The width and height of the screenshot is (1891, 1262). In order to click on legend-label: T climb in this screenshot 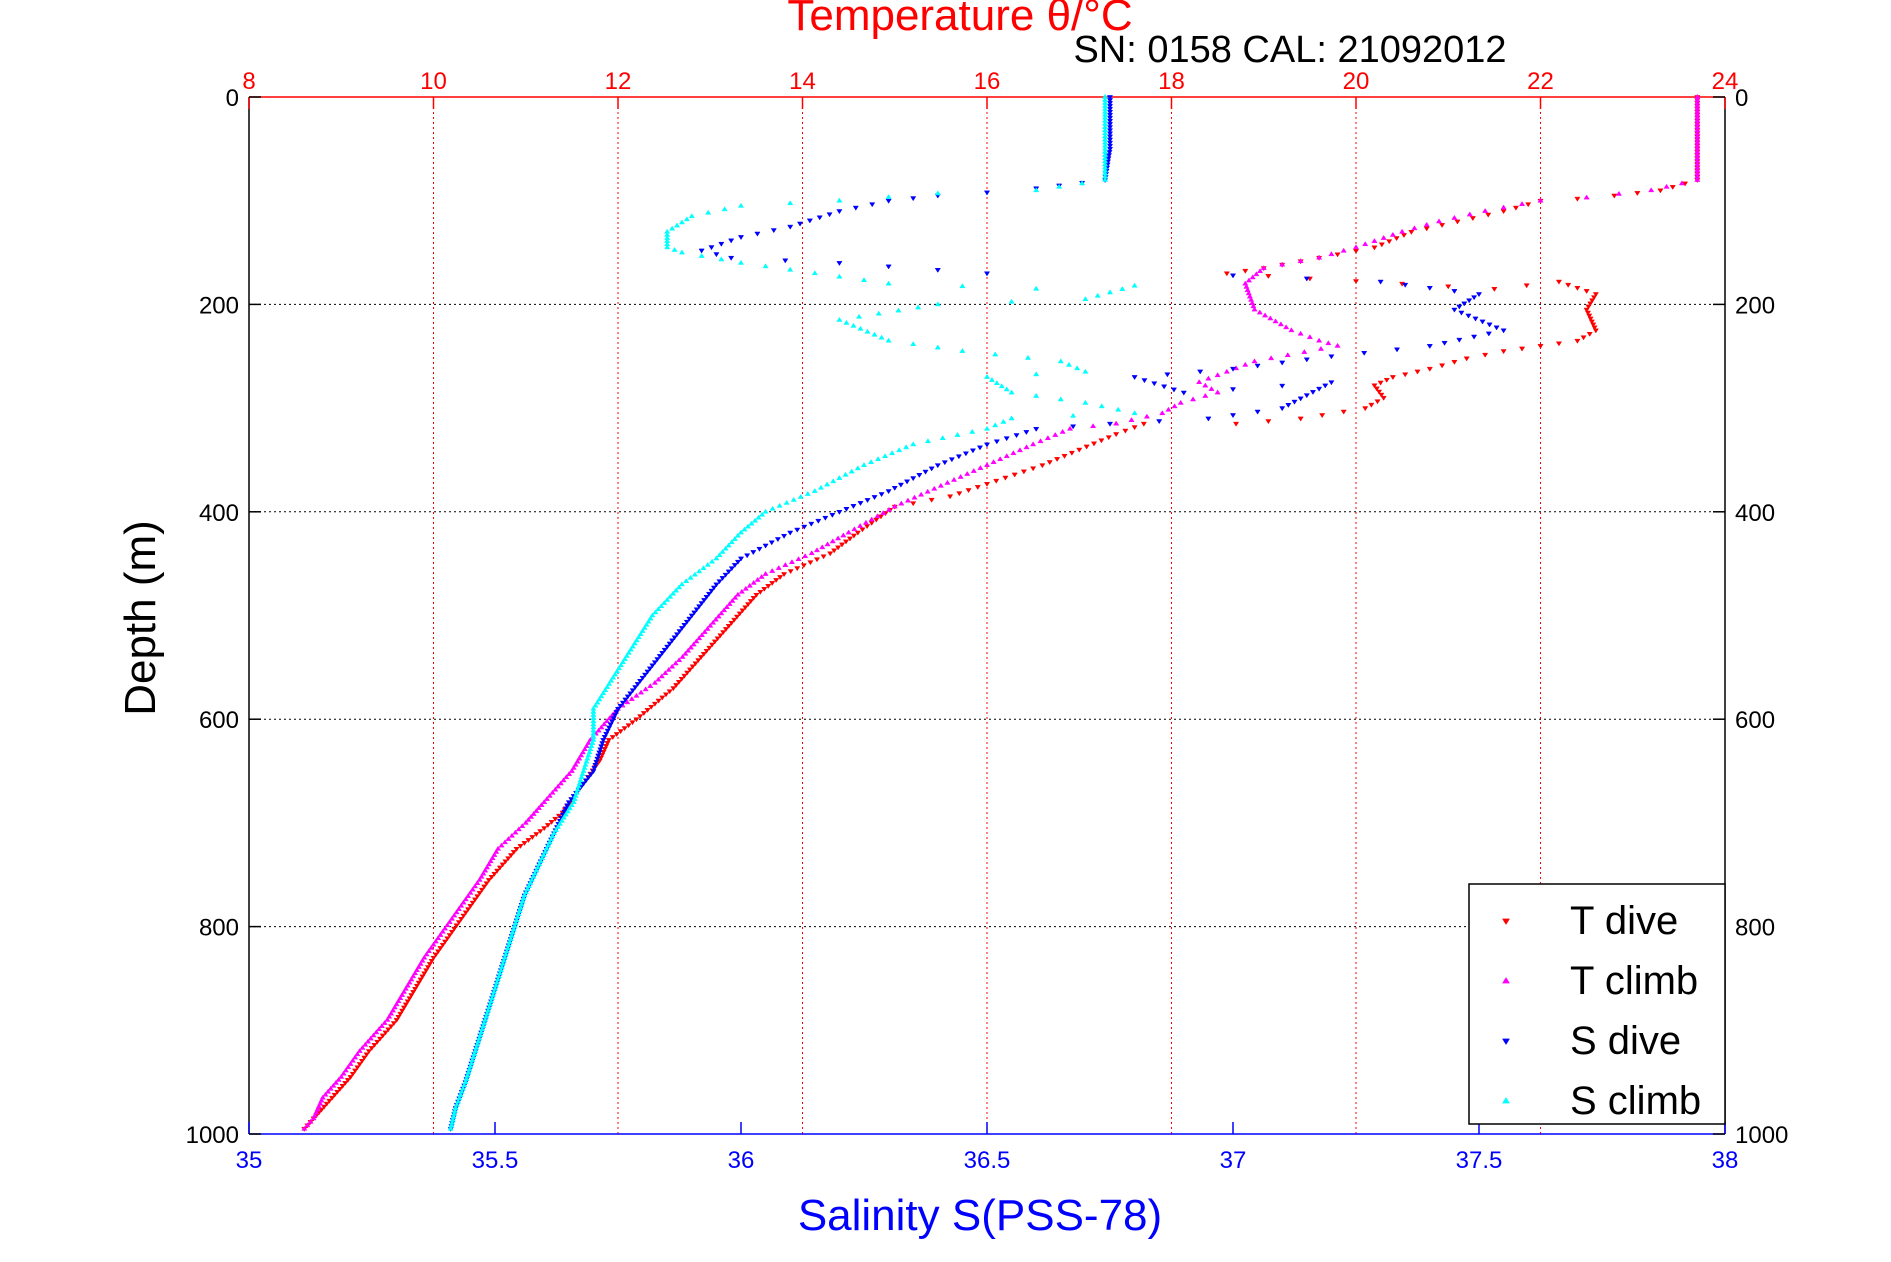, I will do `click(1634, 981)`.